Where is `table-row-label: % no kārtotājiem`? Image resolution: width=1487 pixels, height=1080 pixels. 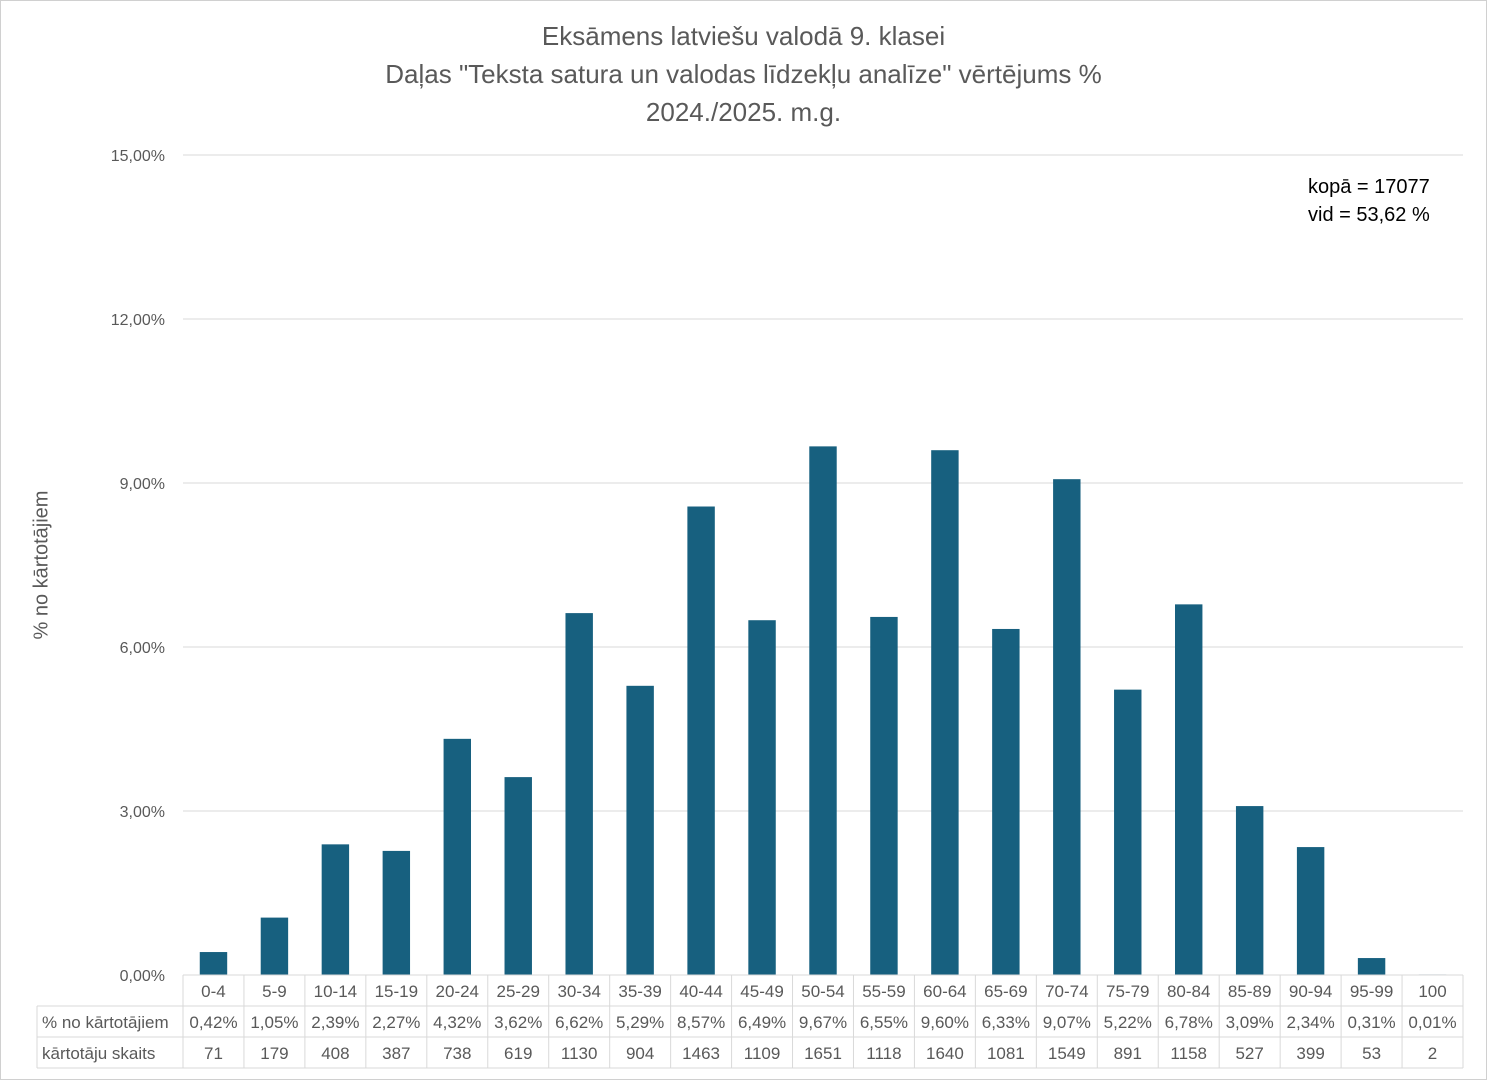
table-row-label: % no kārtotājiem is located at coordinates (105, 1022).